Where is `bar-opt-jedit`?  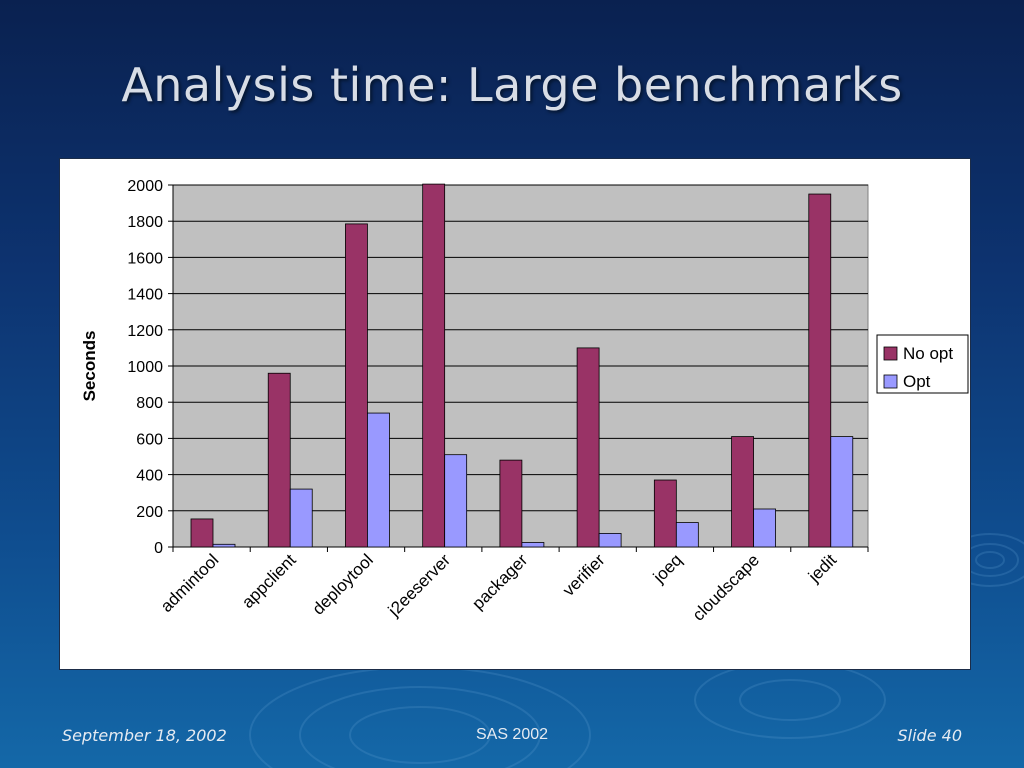 bar-opt-jedit is located at coordinates (842, 492).